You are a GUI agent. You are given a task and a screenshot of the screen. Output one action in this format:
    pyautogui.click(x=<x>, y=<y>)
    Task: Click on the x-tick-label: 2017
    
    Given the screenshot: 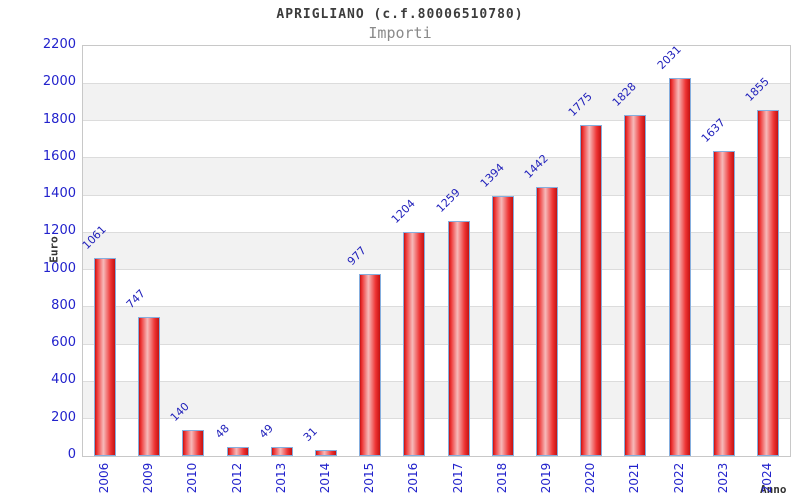 What is the action you would take?
    pyautogui.click(x=457, y=478)
    